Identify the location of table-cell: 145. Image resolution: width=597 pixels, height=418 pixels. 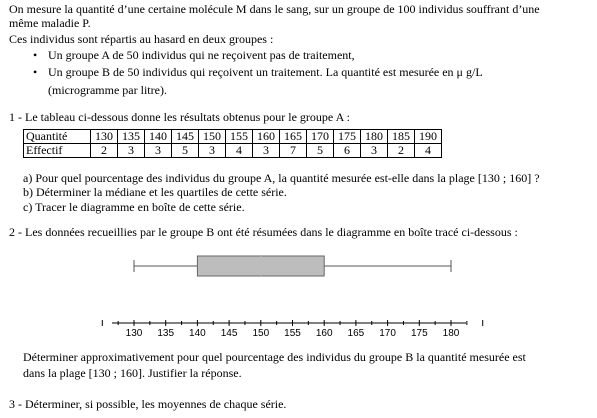
(185, 136).